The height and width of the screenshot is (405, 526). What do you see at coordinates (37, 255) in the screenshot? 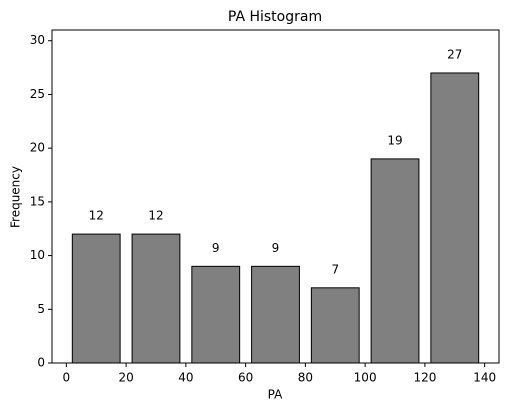
I see `y-tick-label: 10` at bounding box center [37, 255].